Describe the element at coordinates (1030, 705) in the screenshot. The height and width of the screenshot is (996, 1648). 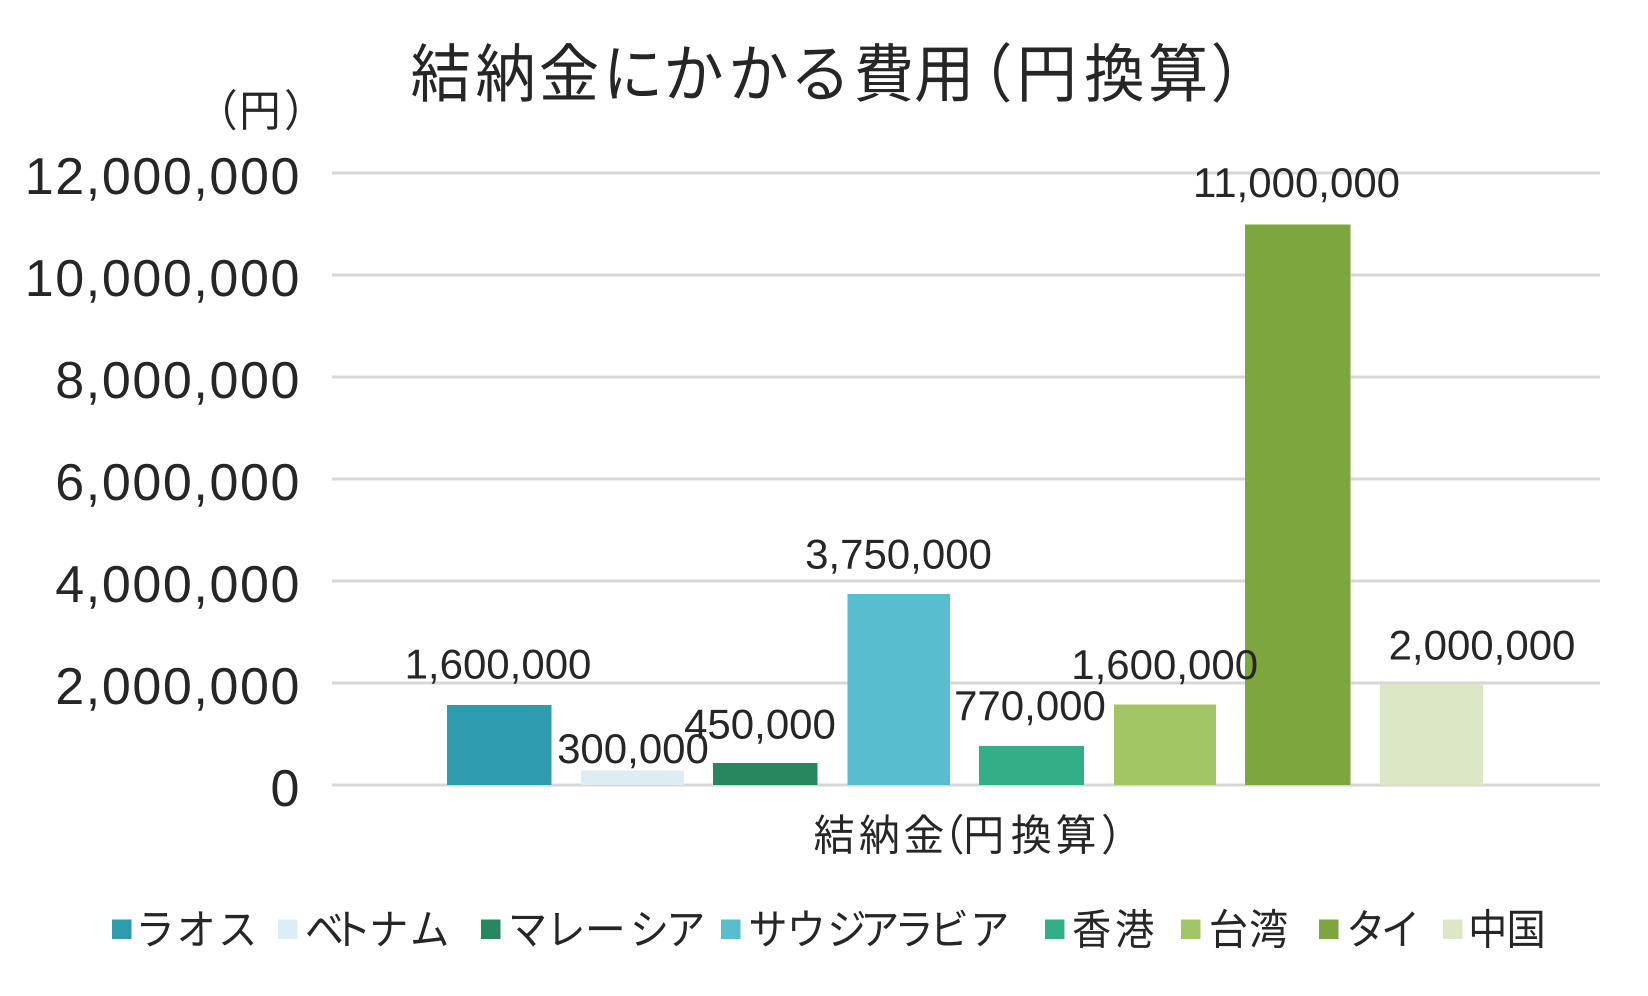
I see `svg-text: 770,000` at that location.